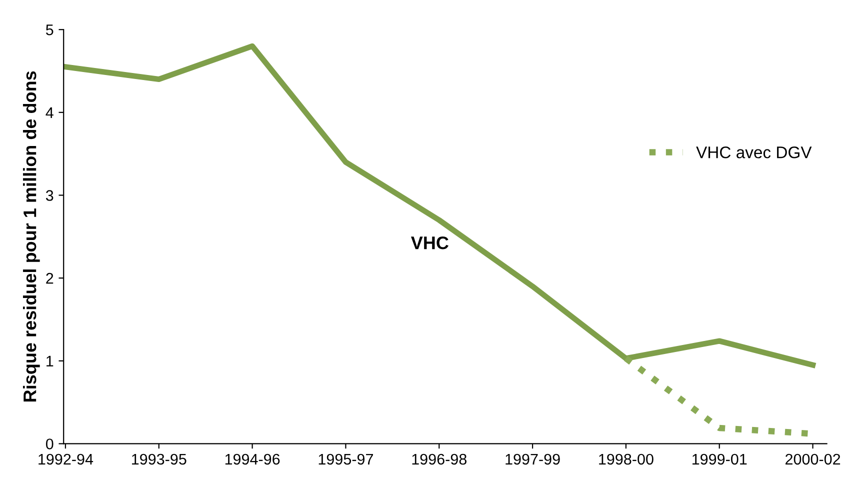  What do you see at coordinates (719, 459) in the screenshot?
I see `x-tick-label: 1999-01` at bounding box center [719, 459].